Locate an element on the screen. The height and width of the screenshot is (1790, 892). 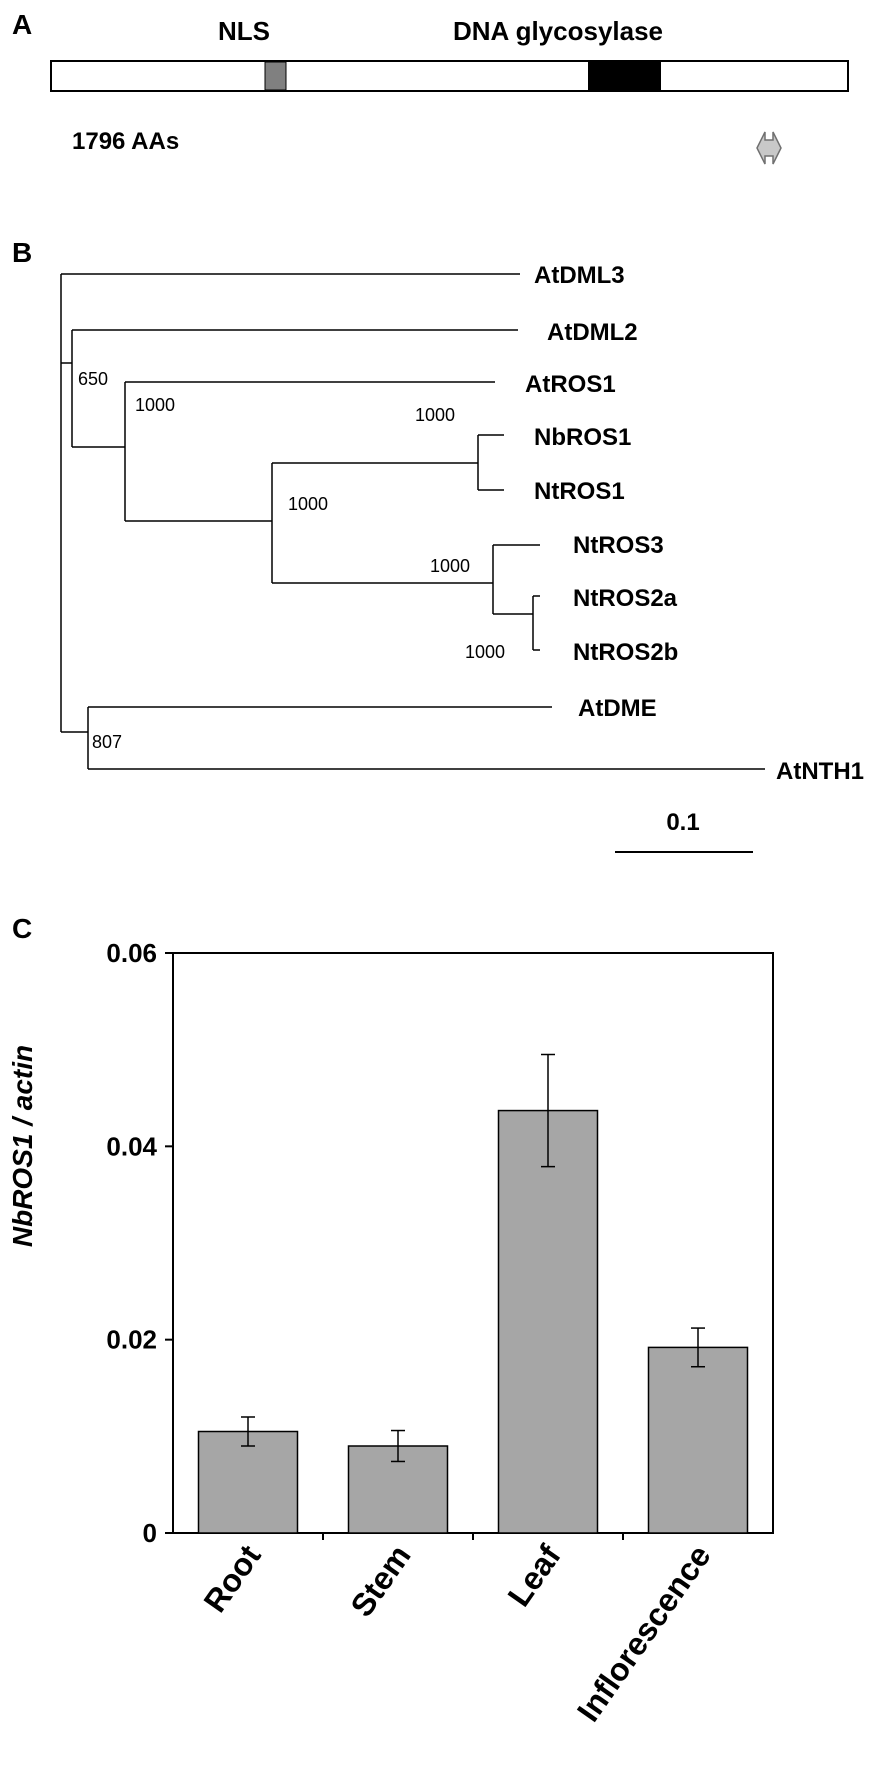
length-label: 1796 AAs is located at coordinates (125, 141).